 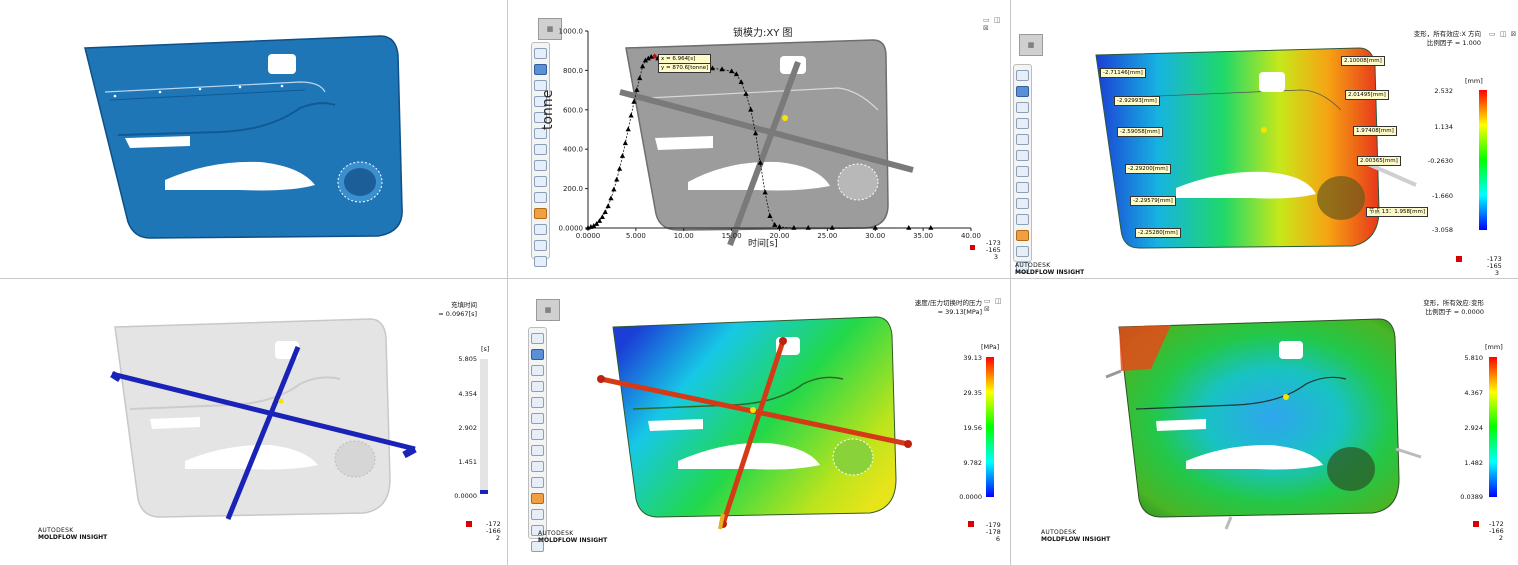 I want to click on y-tick-label: 800.0, so click(x=573, y=71).